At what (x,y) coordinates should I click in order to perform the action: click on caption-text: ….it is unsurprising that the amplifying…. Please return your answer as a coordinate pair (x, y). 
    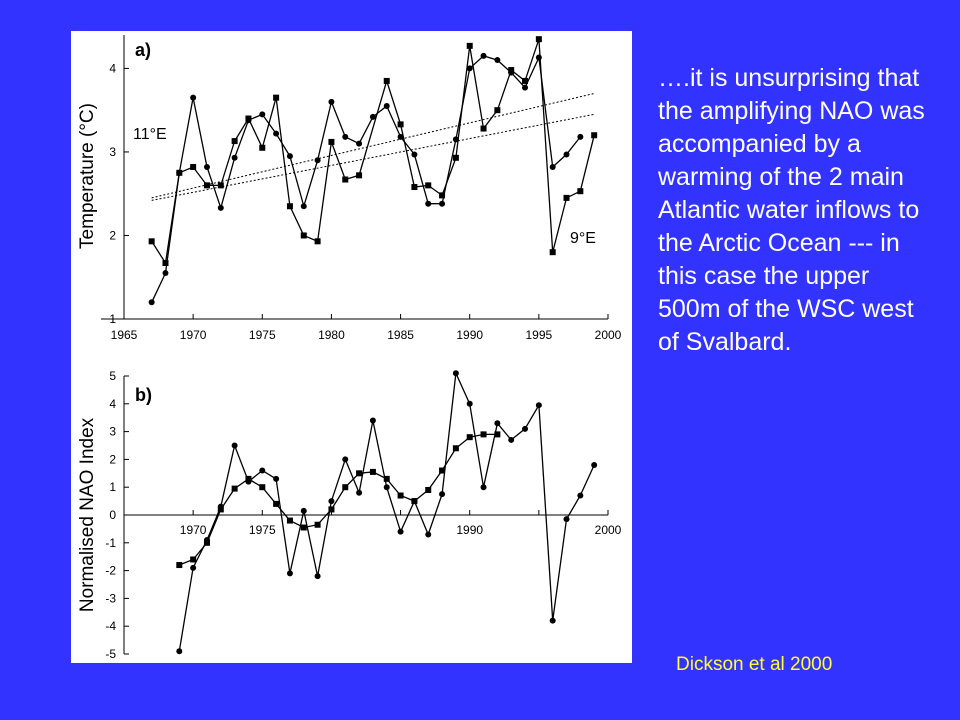
    Looking at the image, I should click on (791, 210).